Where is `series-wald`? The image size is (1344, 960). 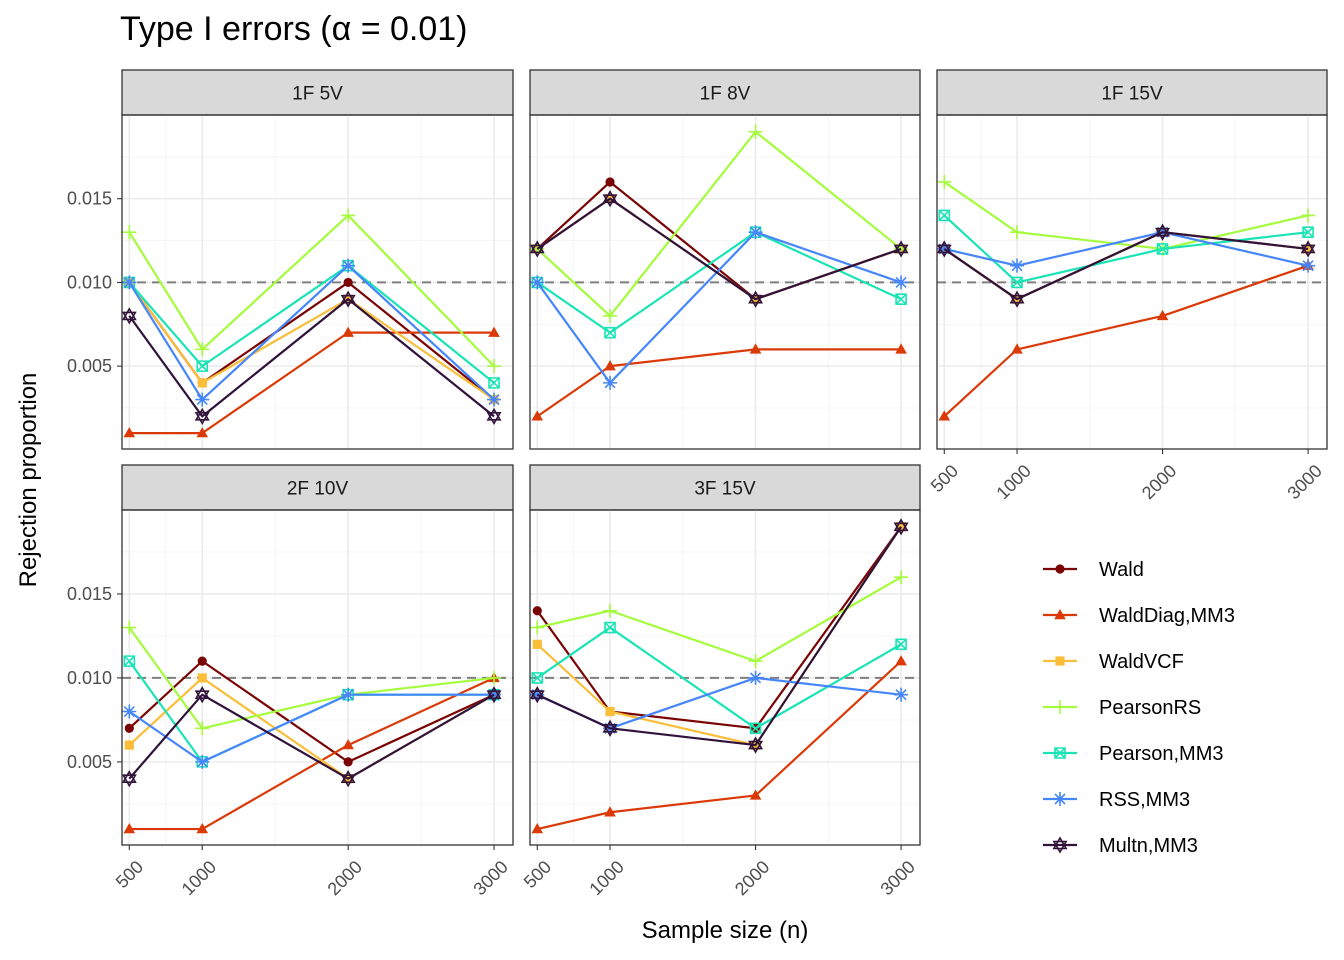 series-wald is located at coordinates (719, 627).